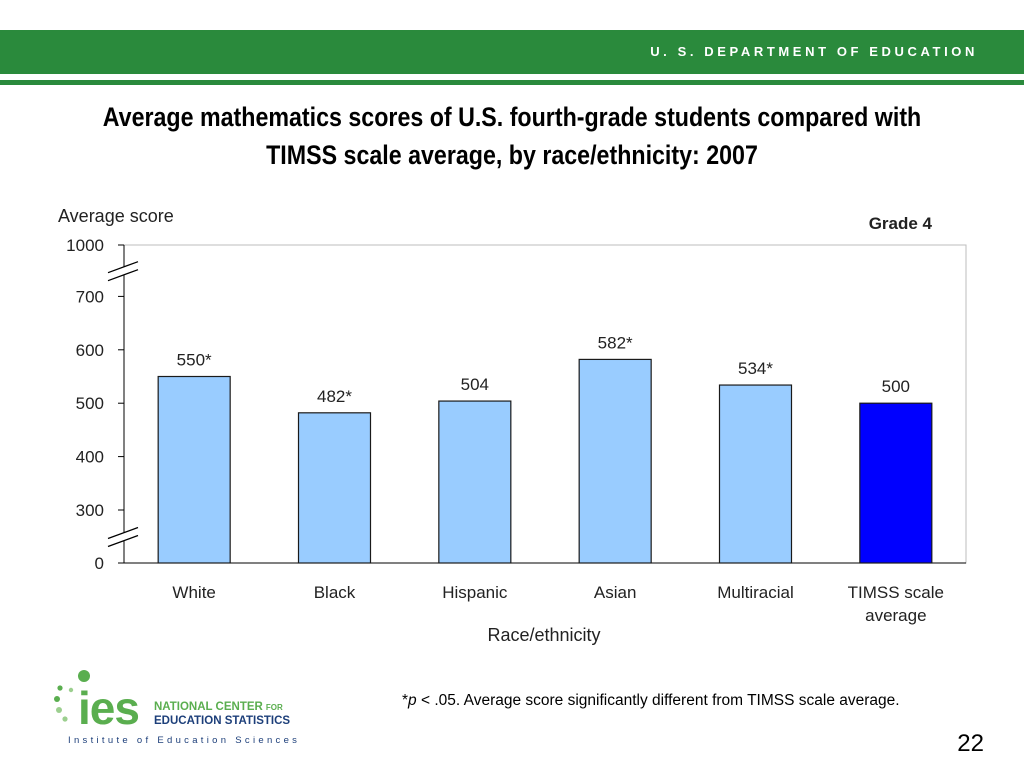 This screenshot has height=768, width=1024. Describe the element at coordinates (90, 457) in the screenshot. I see `y-tick-label: 400` at that location.